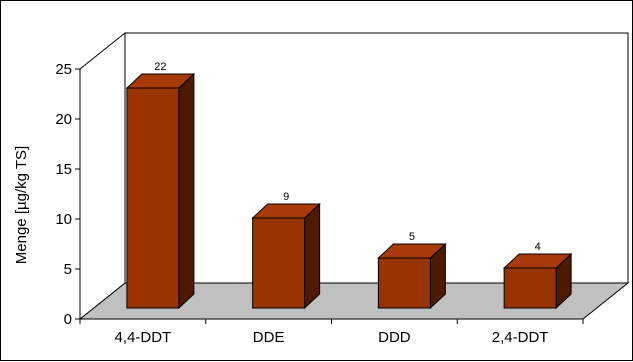  What do you see at coordinates (269, 337) in the screenshot?
I see `x-tick-label: DDE` at bounding box center [269, 337].